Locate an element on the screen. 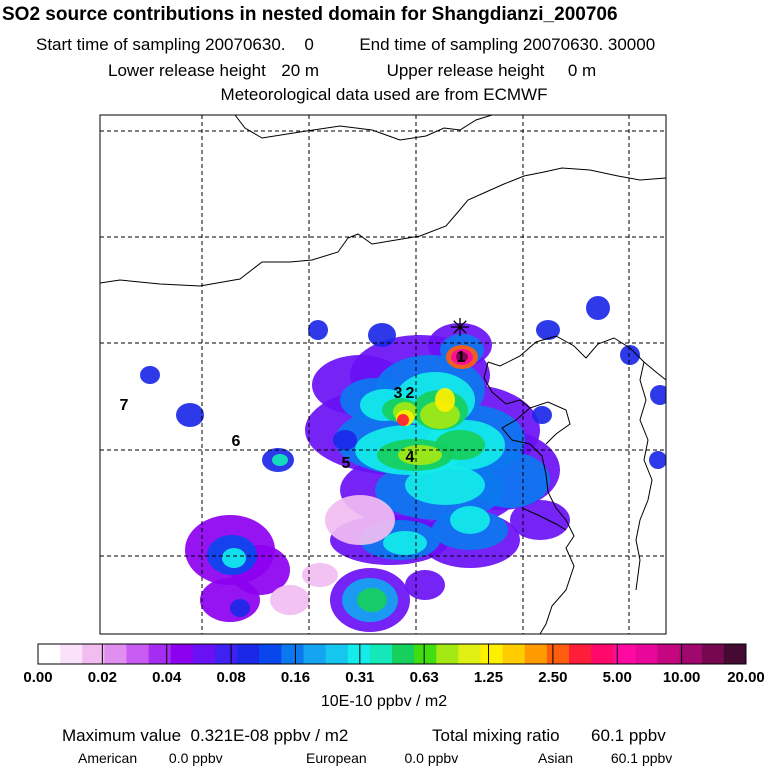 The height and width of the screenshot is (768, 768). region-european: European 0.0 ppbv is located at coordinates (382, 758).